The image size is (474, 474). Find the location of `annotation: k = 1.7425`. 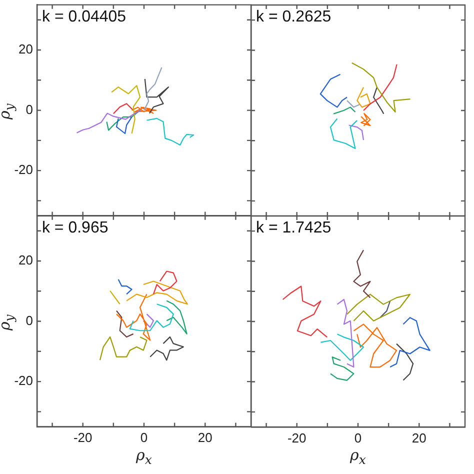

annotation: k = 1.7425 is located at coordinates (294, 227).